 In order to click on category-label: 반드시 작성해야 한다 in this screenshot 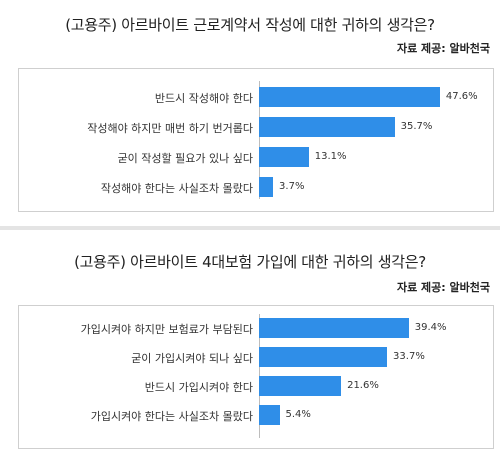, I will do `click(203, 98)`.